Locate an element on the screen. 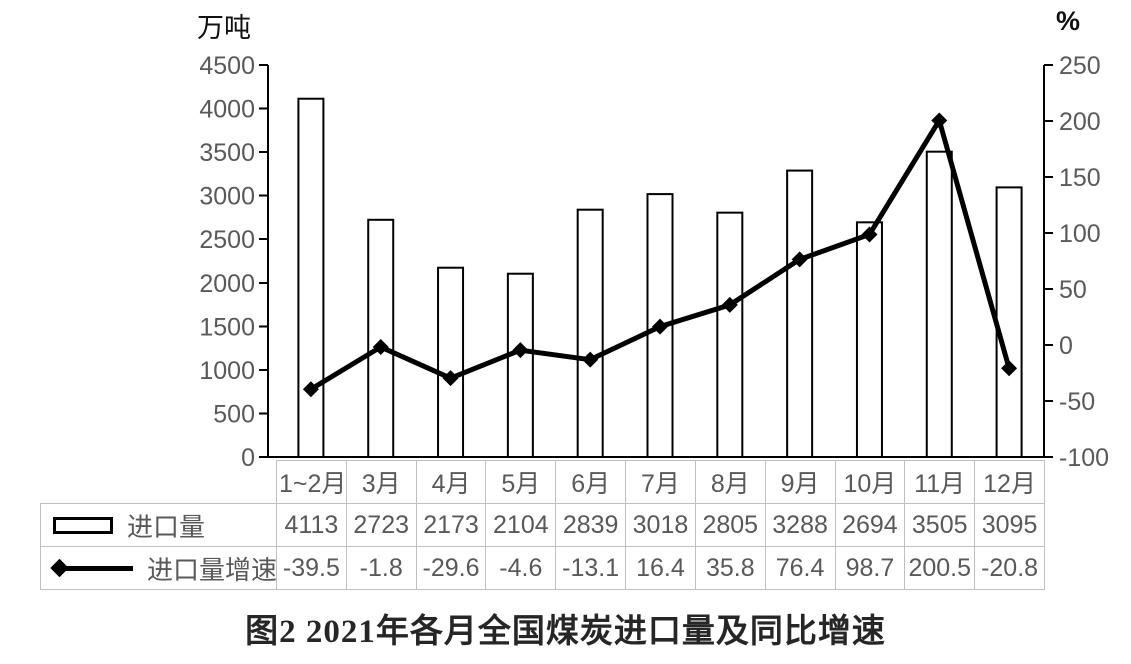 The height and width of the screenshot is (664, 1131). left-tick-label: 2000 is located at coordinates (227, 284).